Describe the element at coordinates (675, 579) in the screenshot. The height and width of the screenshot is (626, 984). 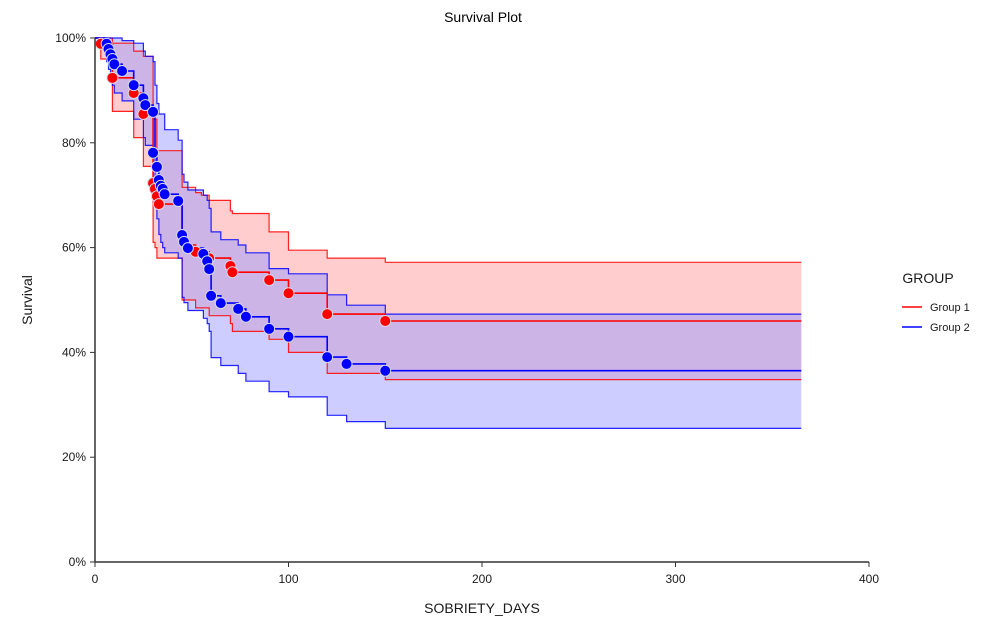
I see `x-tick-label: 300` at that location.